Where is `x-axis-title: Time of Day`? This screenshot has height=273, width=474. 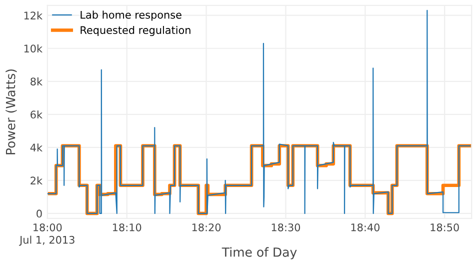
x-axis-title: Time of Day is located at coordinates (259, 253).